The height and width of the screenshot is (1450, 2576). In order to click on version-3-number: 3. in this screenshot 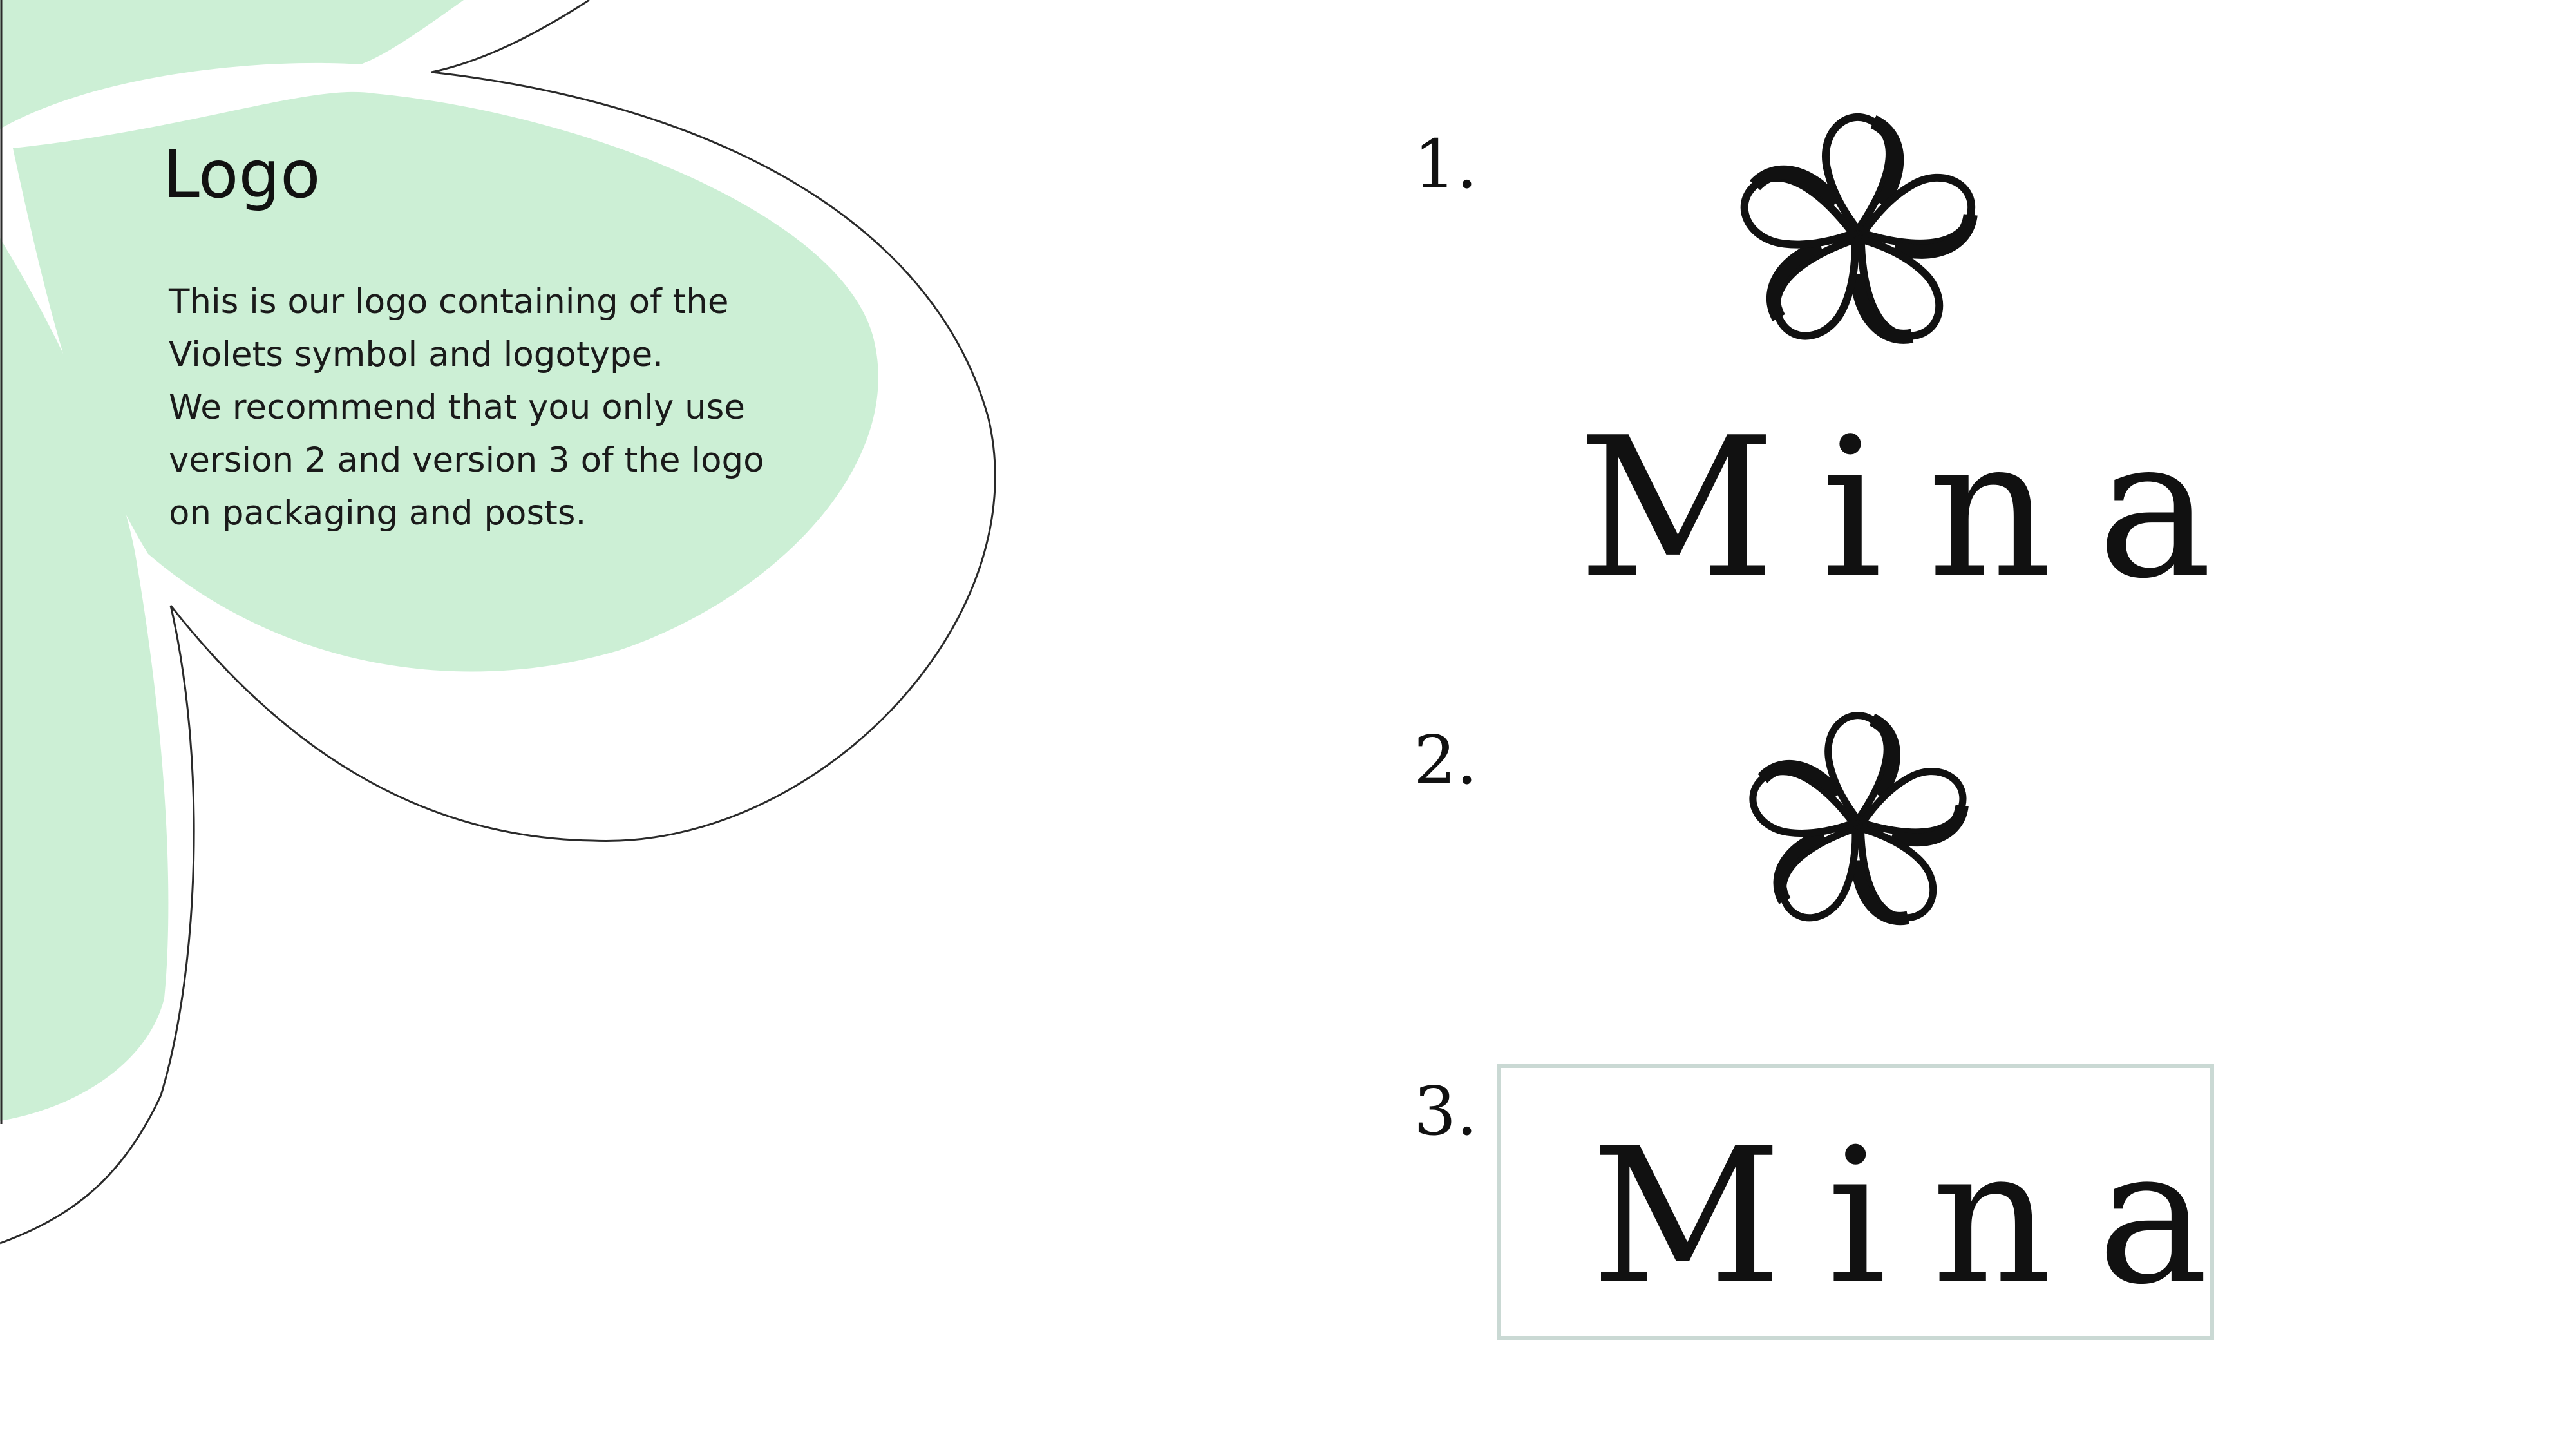, I will do `click(1446, 1111)`.